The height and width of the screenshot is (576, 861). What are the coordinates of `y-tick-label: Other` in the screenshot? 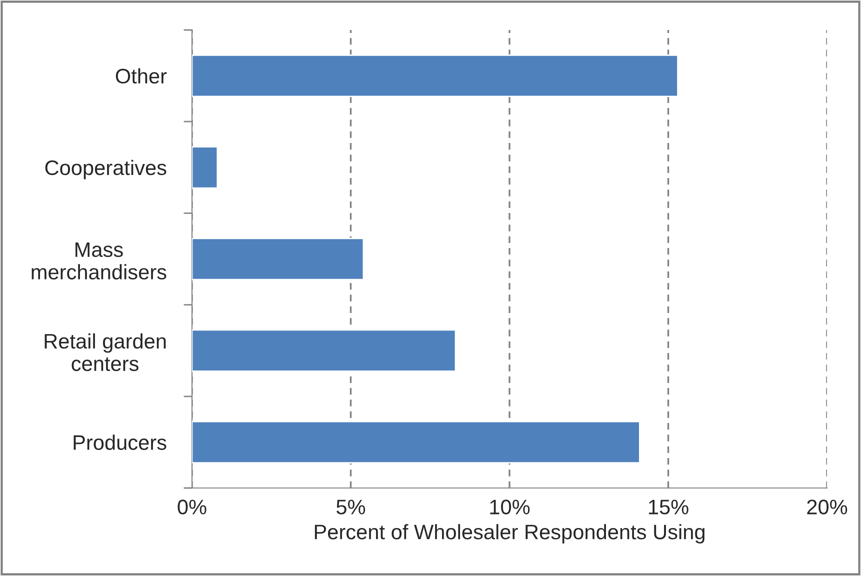 It's located at (141, 76).